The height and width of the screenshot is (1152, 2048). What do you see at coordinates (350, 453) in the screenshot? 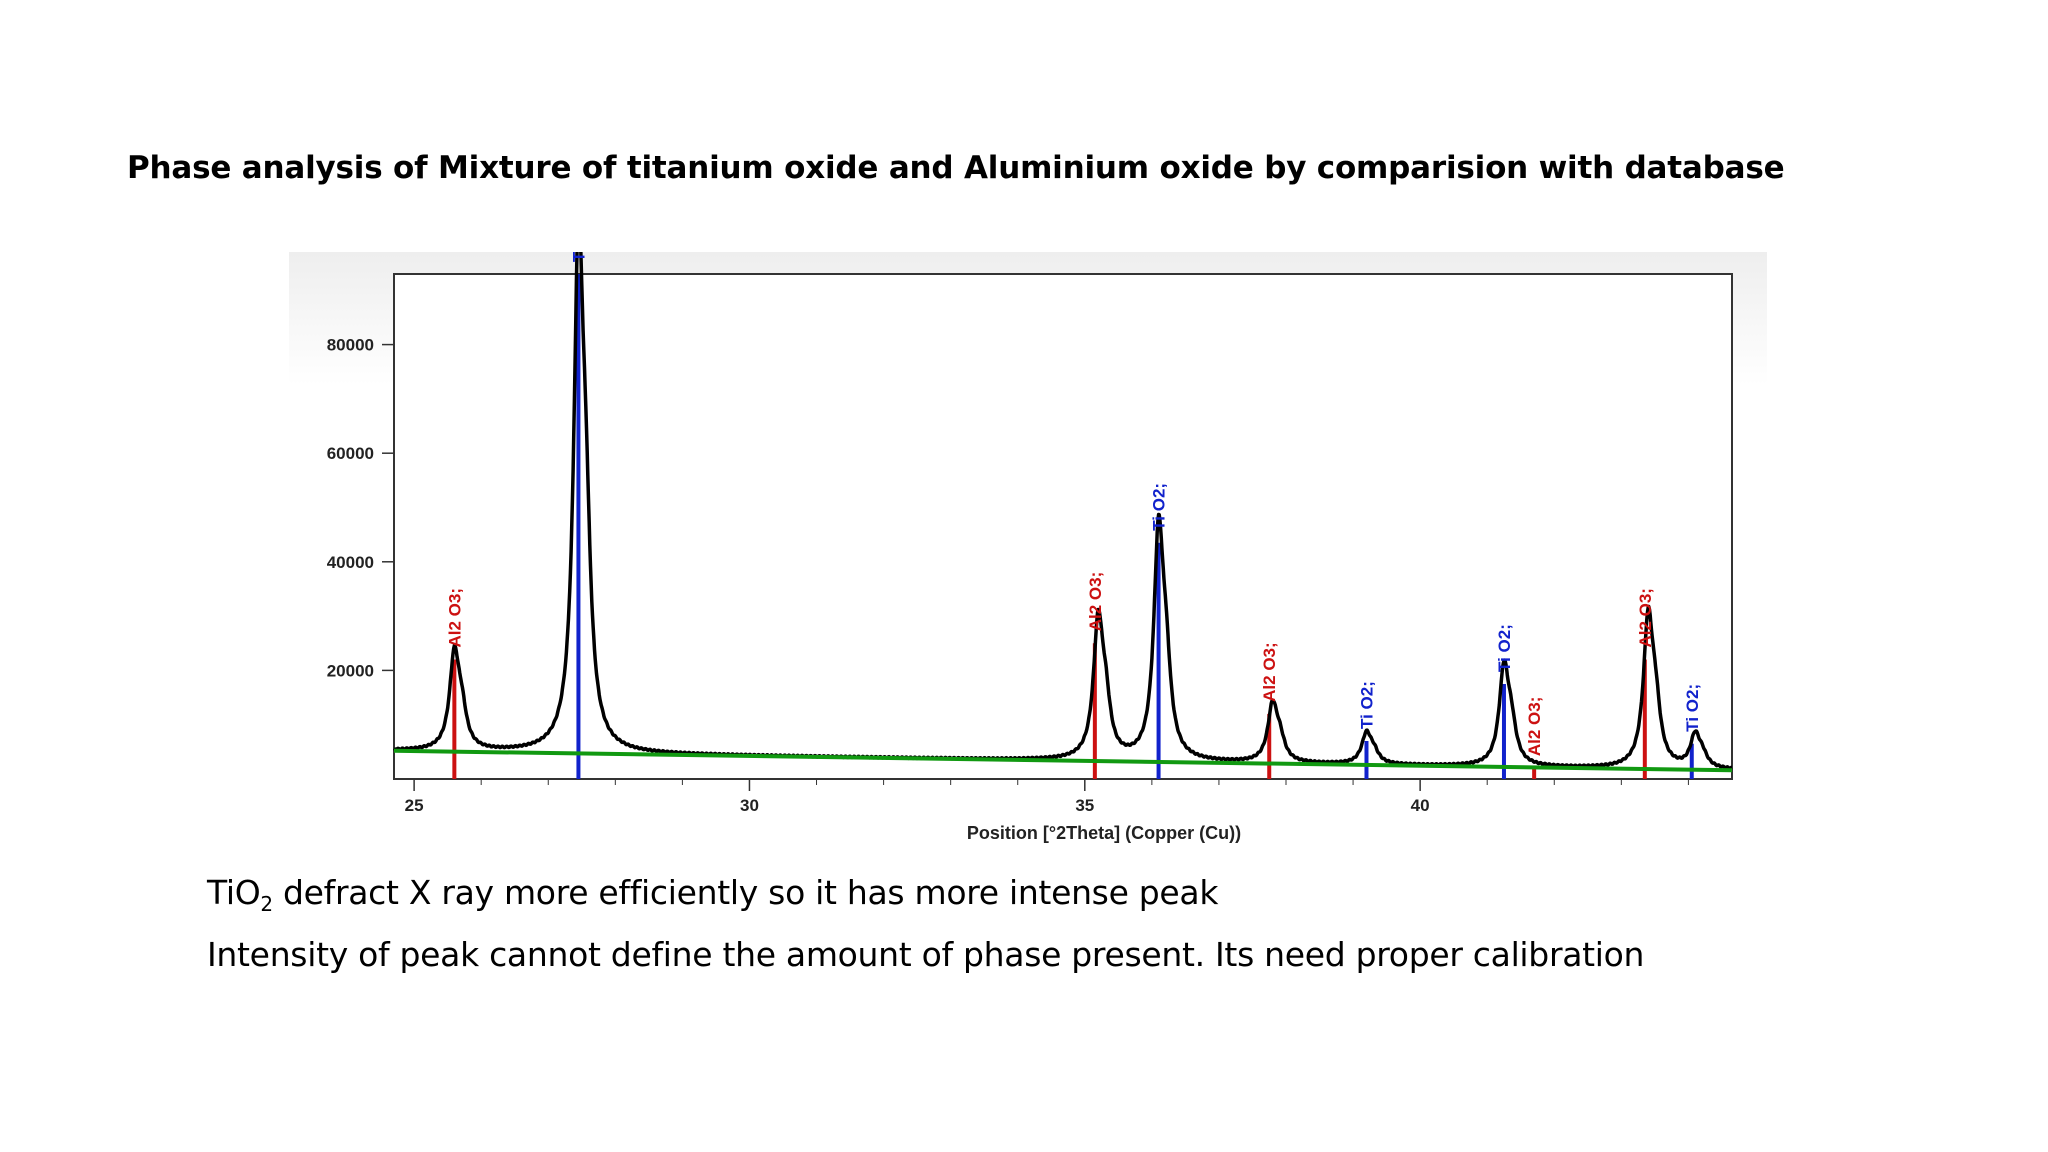
I see `y-tick-label: 60000` at bounding box center [350, 453].